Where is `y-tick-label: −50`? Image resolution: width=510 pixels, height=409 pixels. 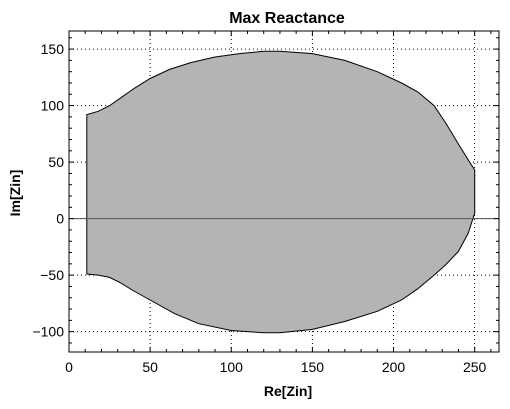 y-tick-label: −50 is located at coordinates (52, 275).